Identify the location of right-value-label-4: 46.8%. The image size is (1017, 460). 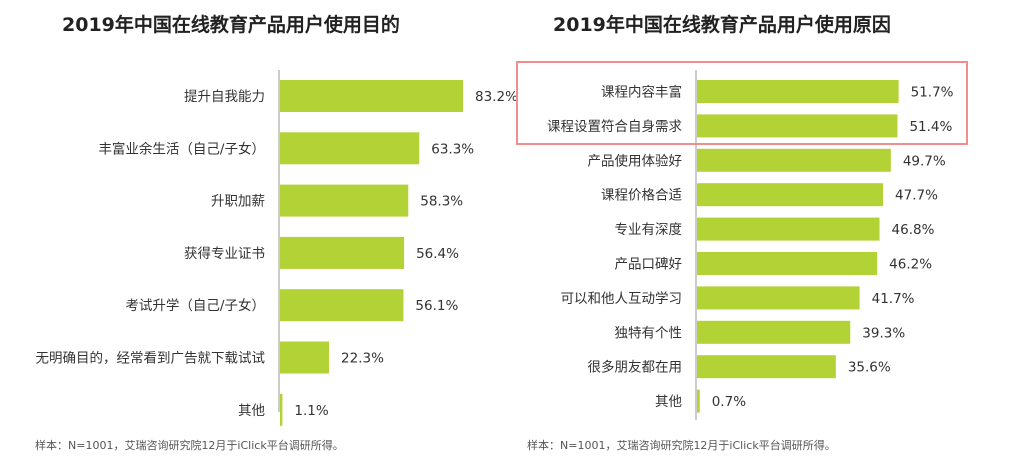
(913, 230).